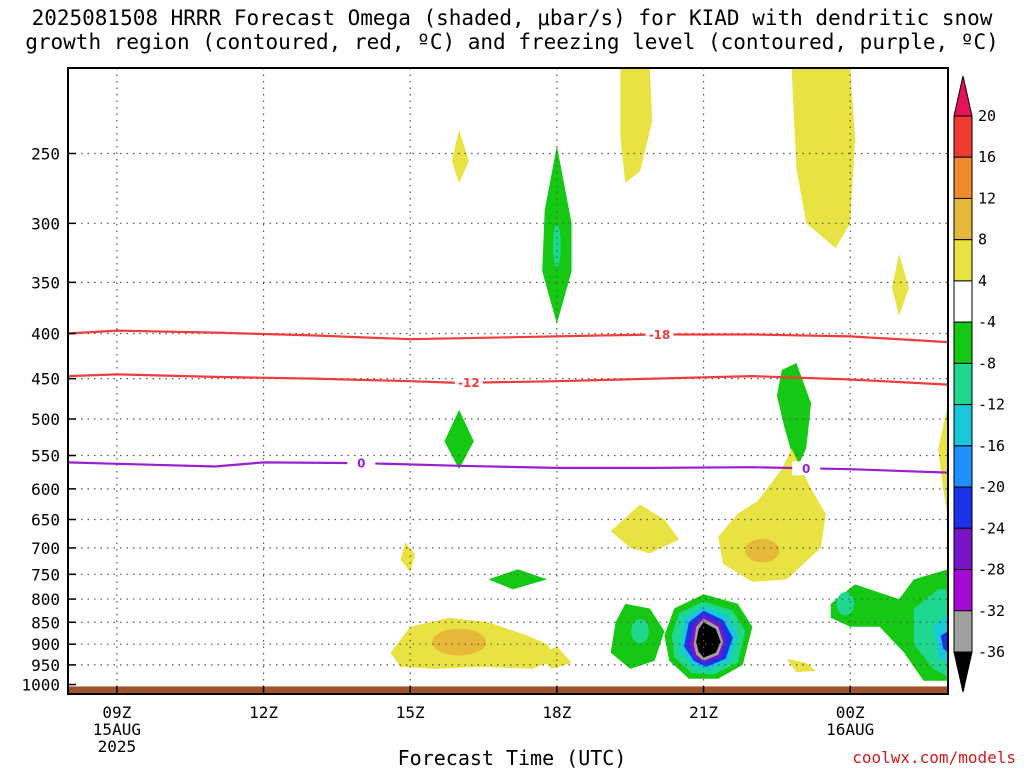 This screenshot has width=1024, height=770. What do you see at coordinates (963, 672) in the screenshot?
I see `colorbar-bottom-triangle` at bounding box center [963, 672].